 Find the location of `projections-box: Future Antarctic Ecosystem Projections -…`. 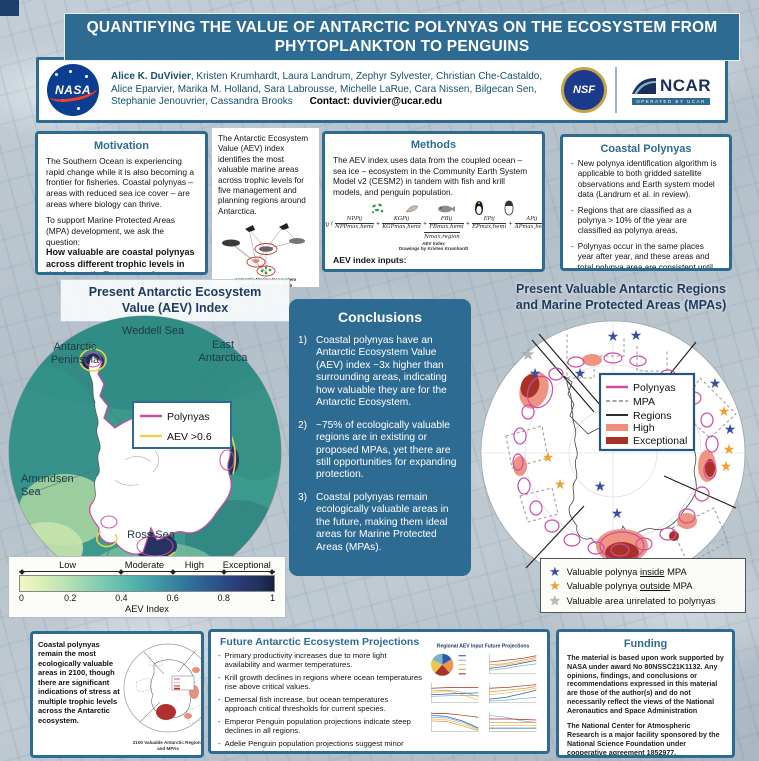

projections-box: Future Antarctic Ecosystem Projections -… is located at coordinates (379, 691).